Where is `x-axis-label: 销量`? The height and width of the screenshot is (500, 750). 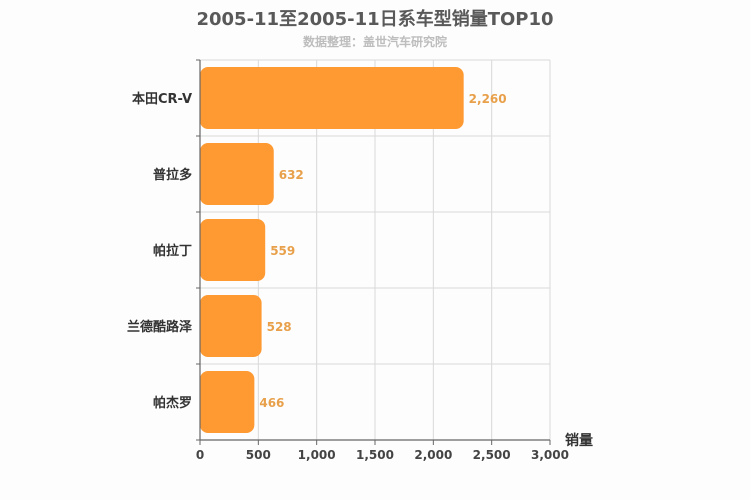
x-axis-label: 销量 is located at coordinates (579, 440).